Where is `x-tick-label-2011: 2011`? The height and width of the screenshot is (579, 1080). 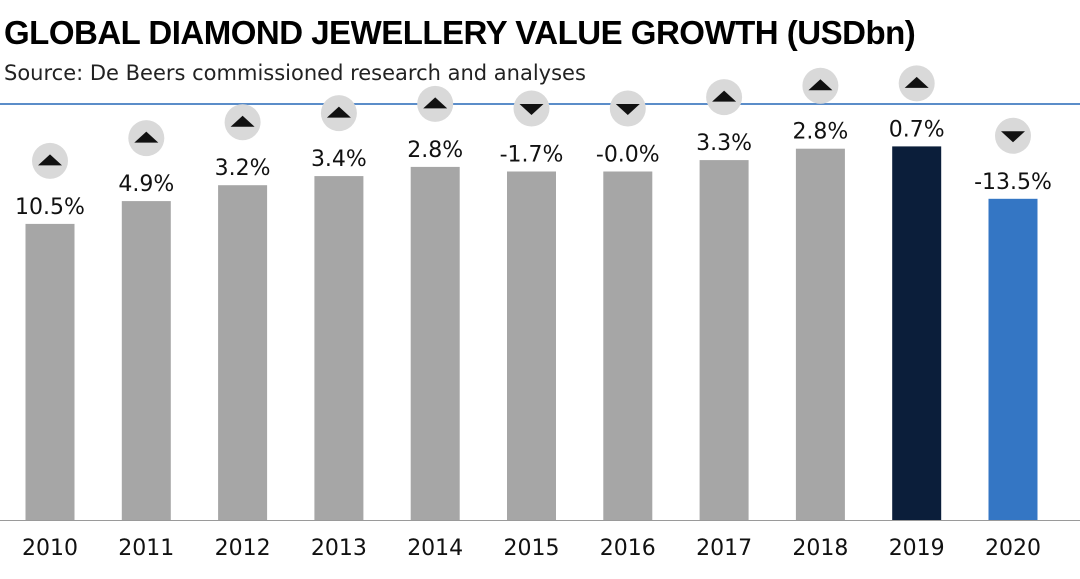 x-tick-label-2011: 2011 is located at coordinates (146, 548).